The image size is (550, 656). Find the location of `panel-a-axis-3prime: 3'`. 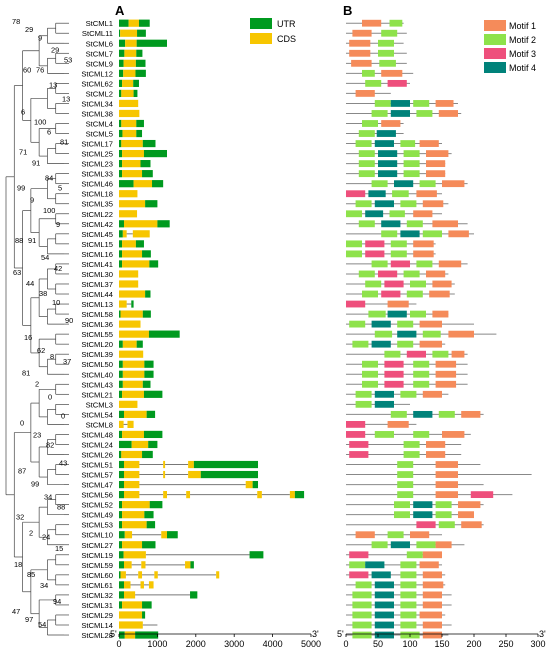

panel-a-axis-3prime: 3' is located at coordinates (315, 634).